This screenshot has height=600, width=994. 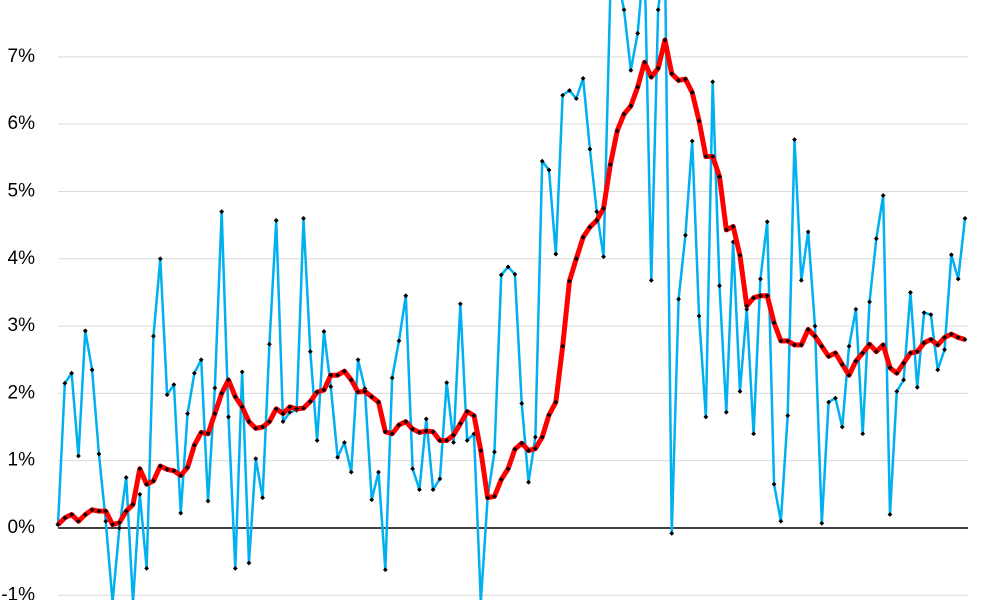 I want to click on y-tick-label: 5%, so click(x=22, y=190).